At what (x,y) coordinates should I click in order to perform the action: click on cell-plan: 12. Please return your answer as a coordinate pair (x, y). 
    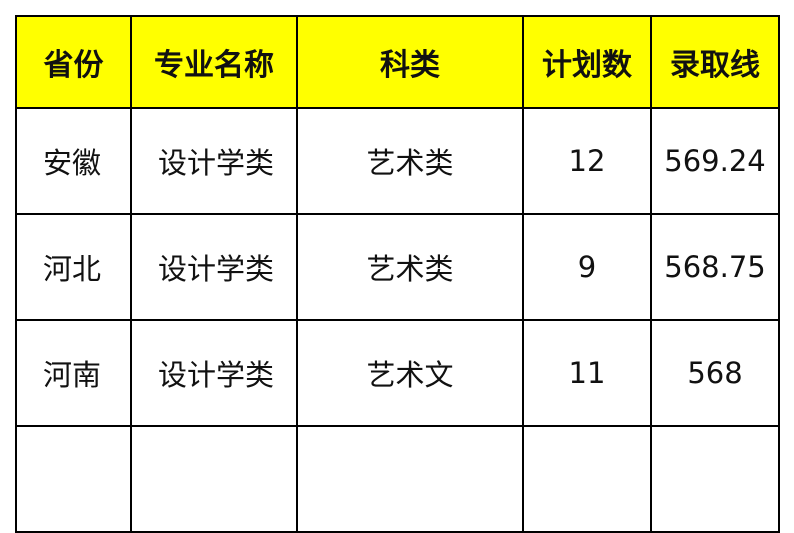
    Looking at the image, I should click on (587, 161).